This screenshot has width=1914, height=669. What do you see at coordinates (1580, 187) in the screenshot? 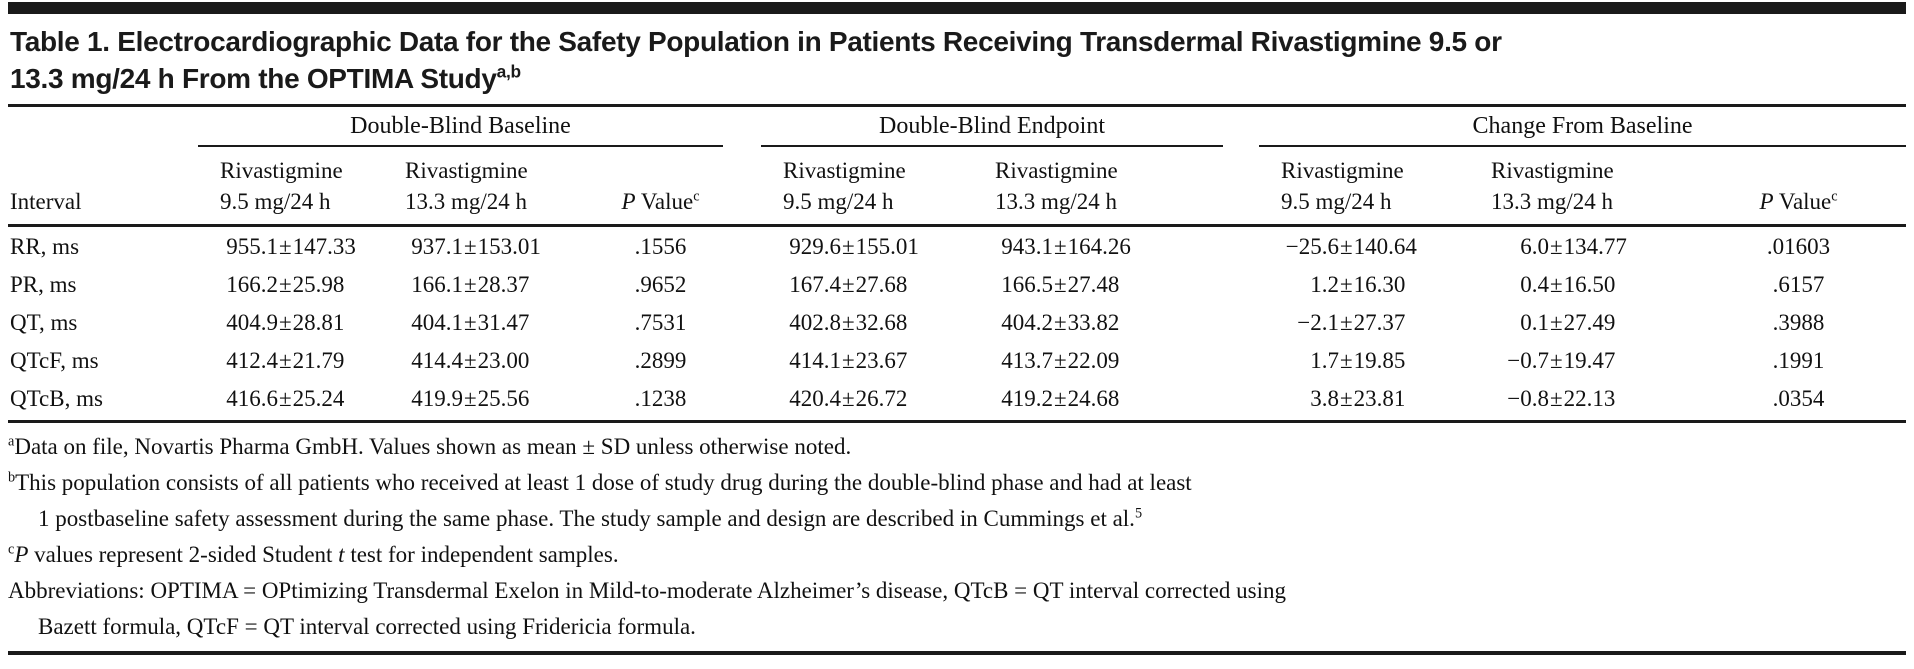
I see `column-header-change-13-3: Rivastigmine 13.3 mg/24 h` at bounding box center [1580, 187].